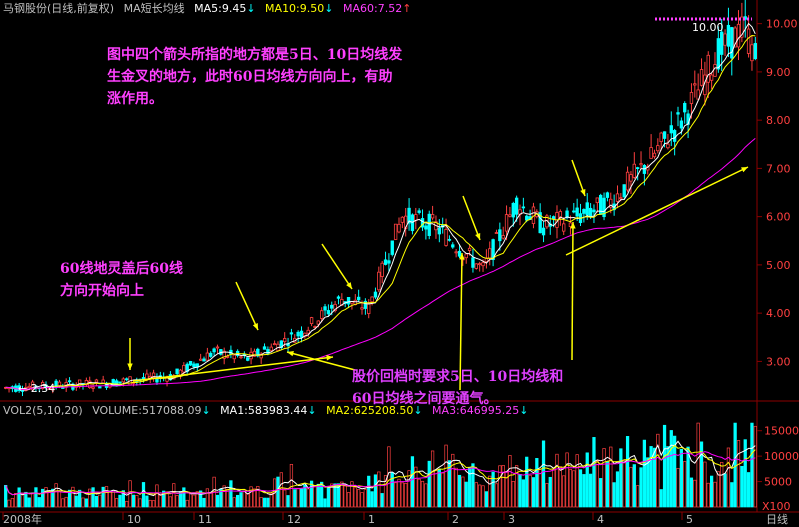 Image resolution: width=799 pixels, height=527 pixels. What do you see at coordinates (455, 519) in the screenshot?
I see `x-tick-label: 2` at bounding box center [455, 519].